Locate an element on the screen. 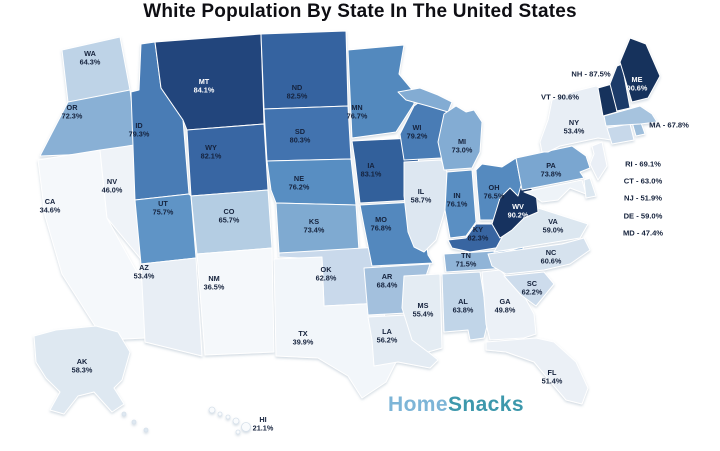 The width and height of the screenshot is (720, 451). state-label-CO: CO 65.7% is located at coordinates (229, 216).